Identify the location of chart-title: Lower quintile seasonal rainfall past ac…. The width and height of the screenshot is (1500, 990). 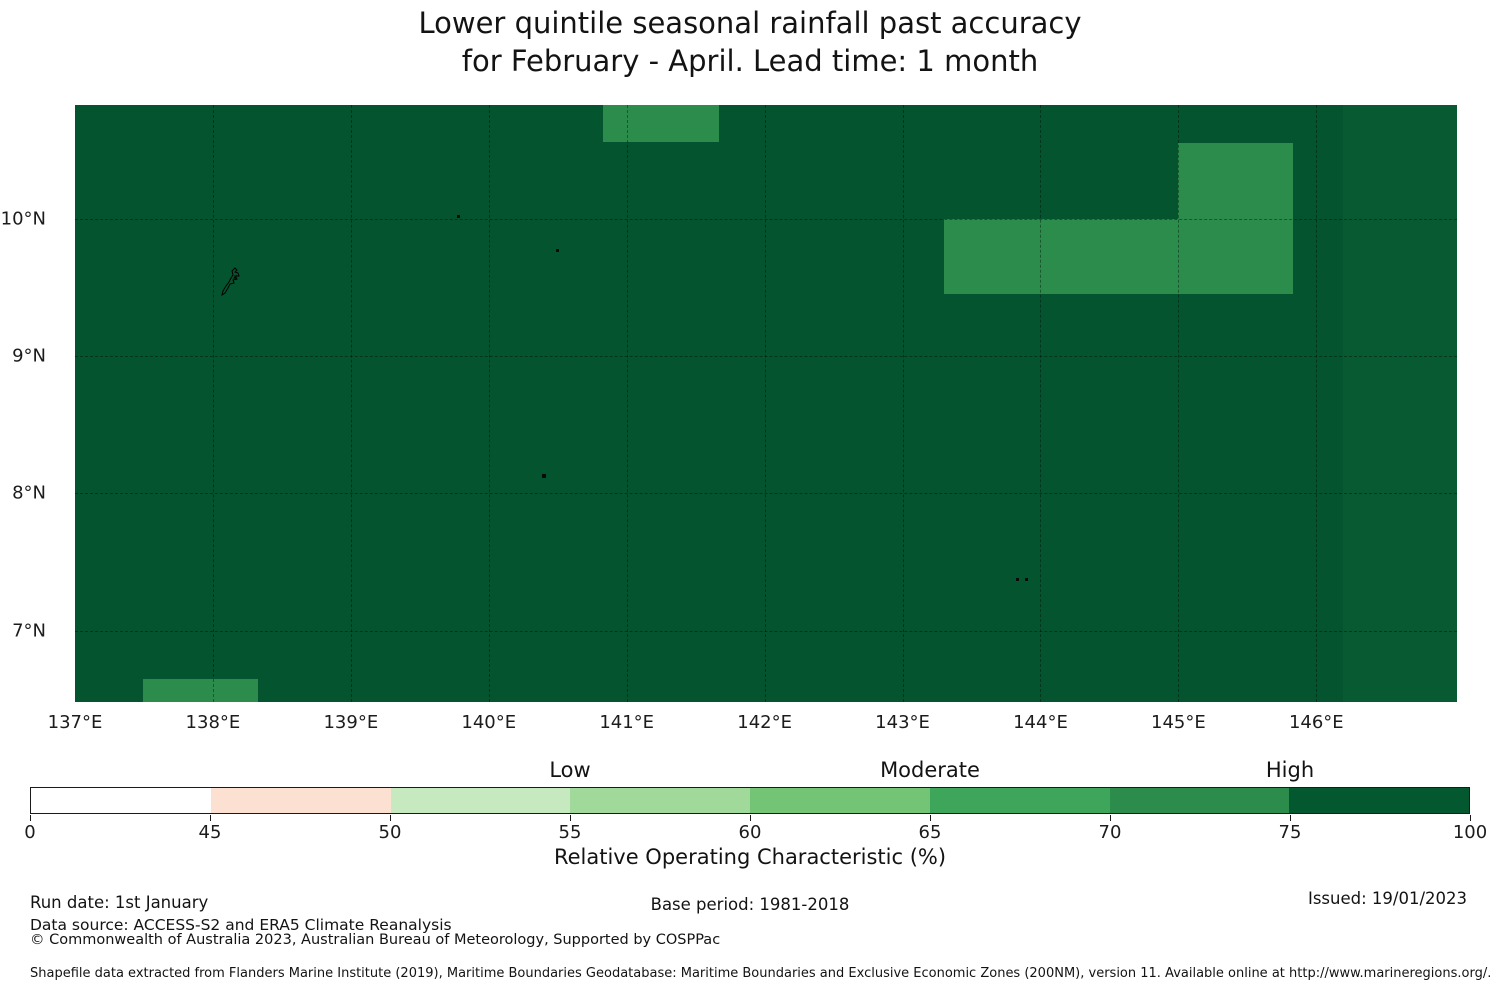
(750, 42).